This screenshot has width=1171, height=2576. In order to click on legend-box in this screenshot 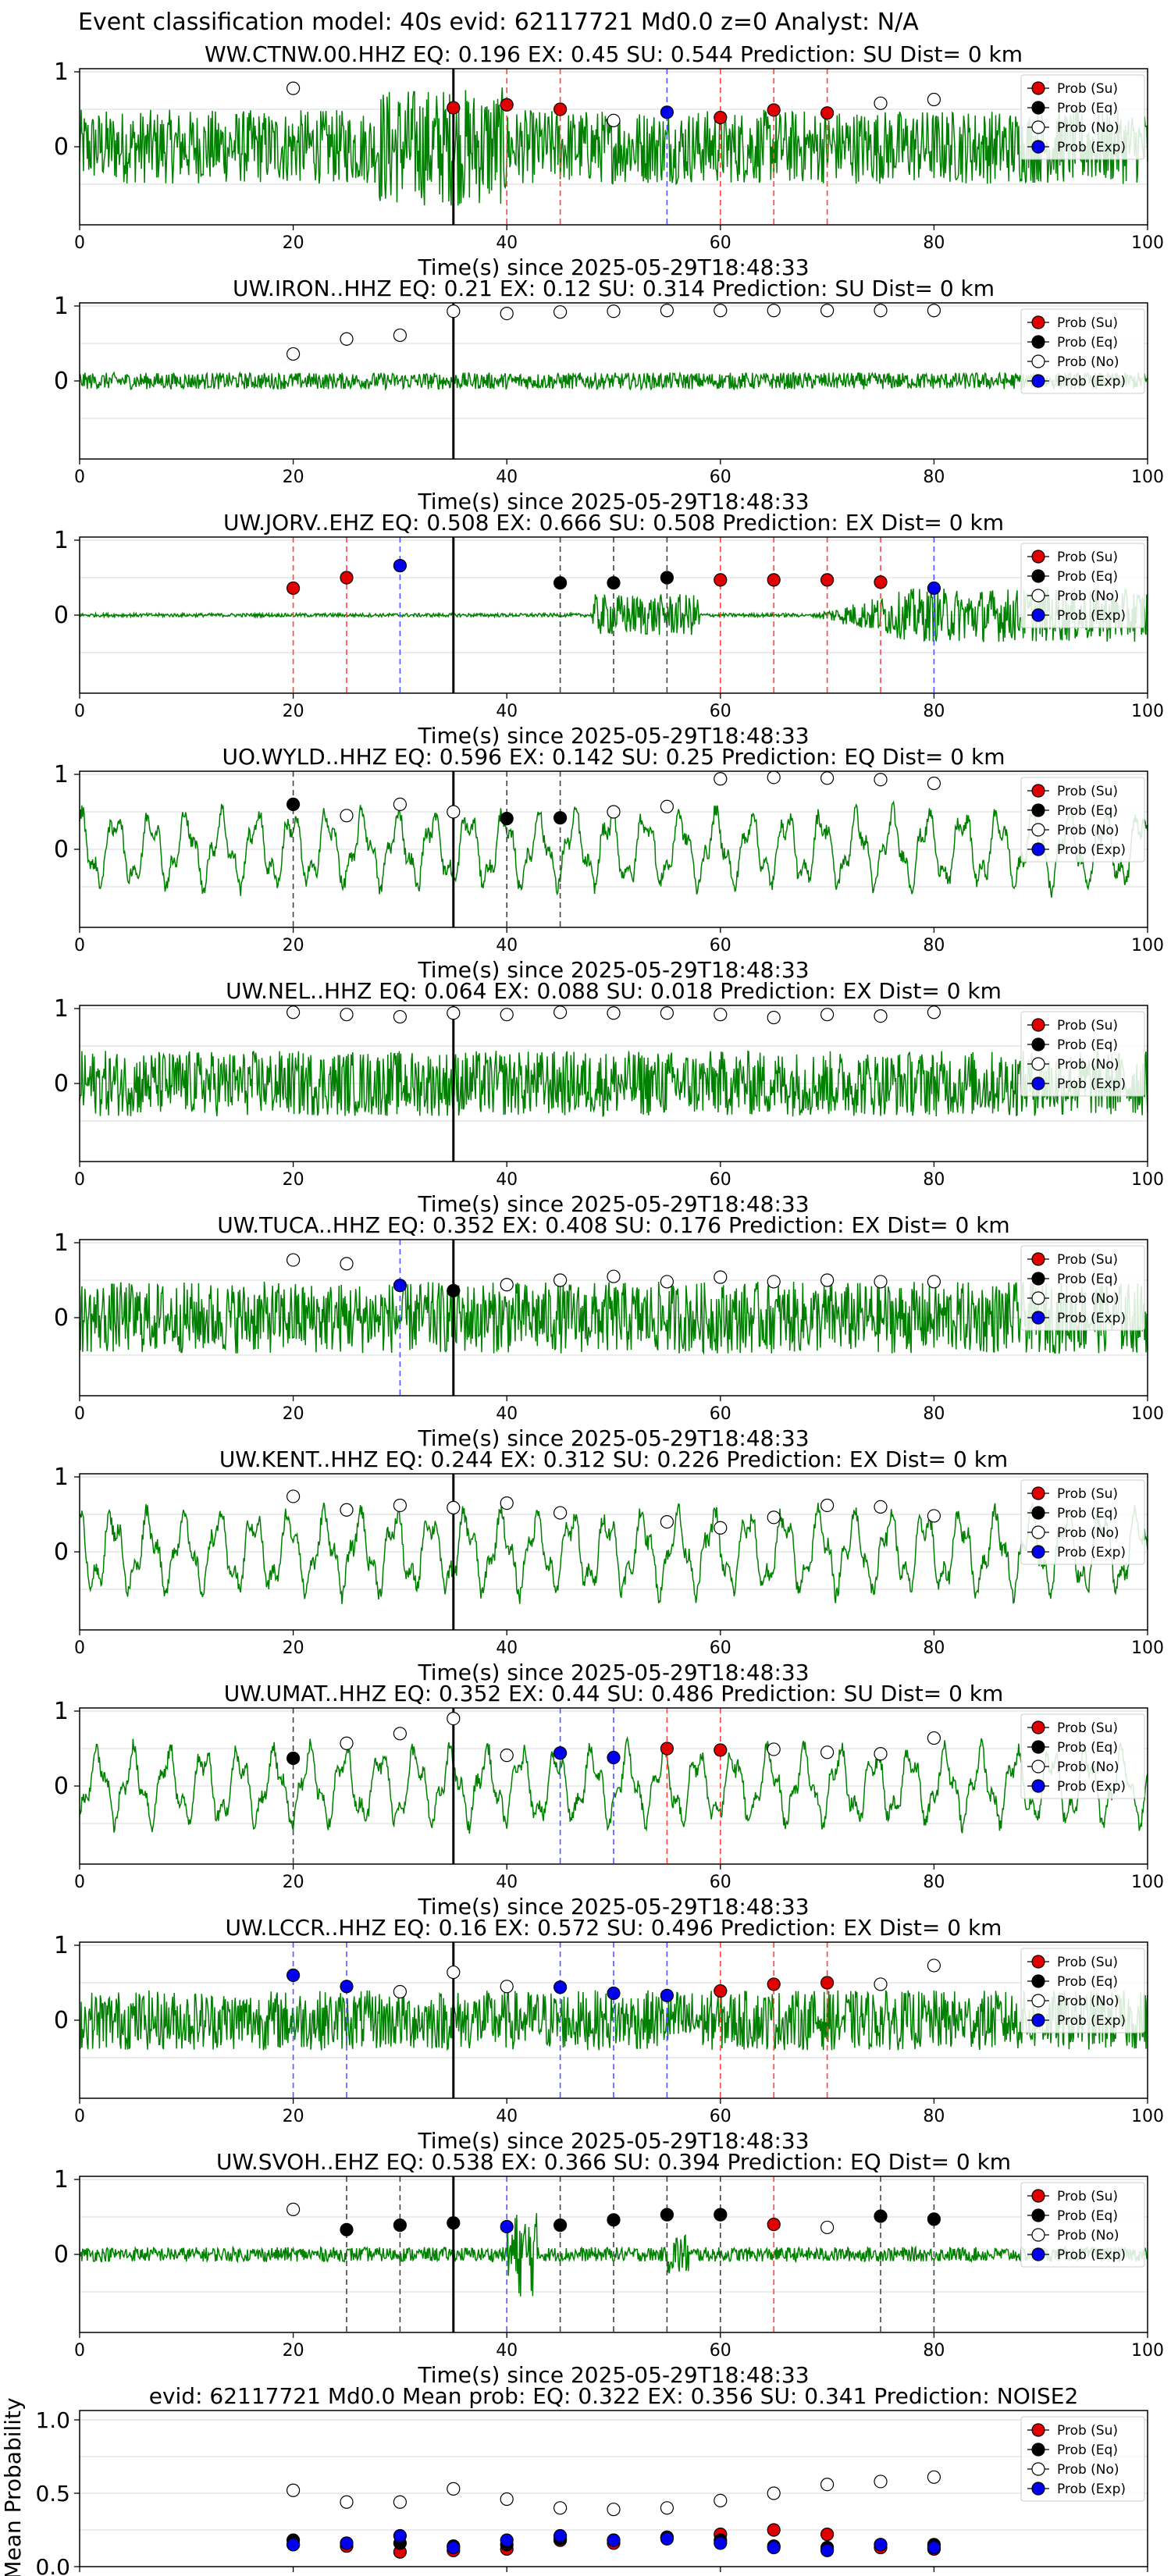, I will do `click(1082, 351)`.